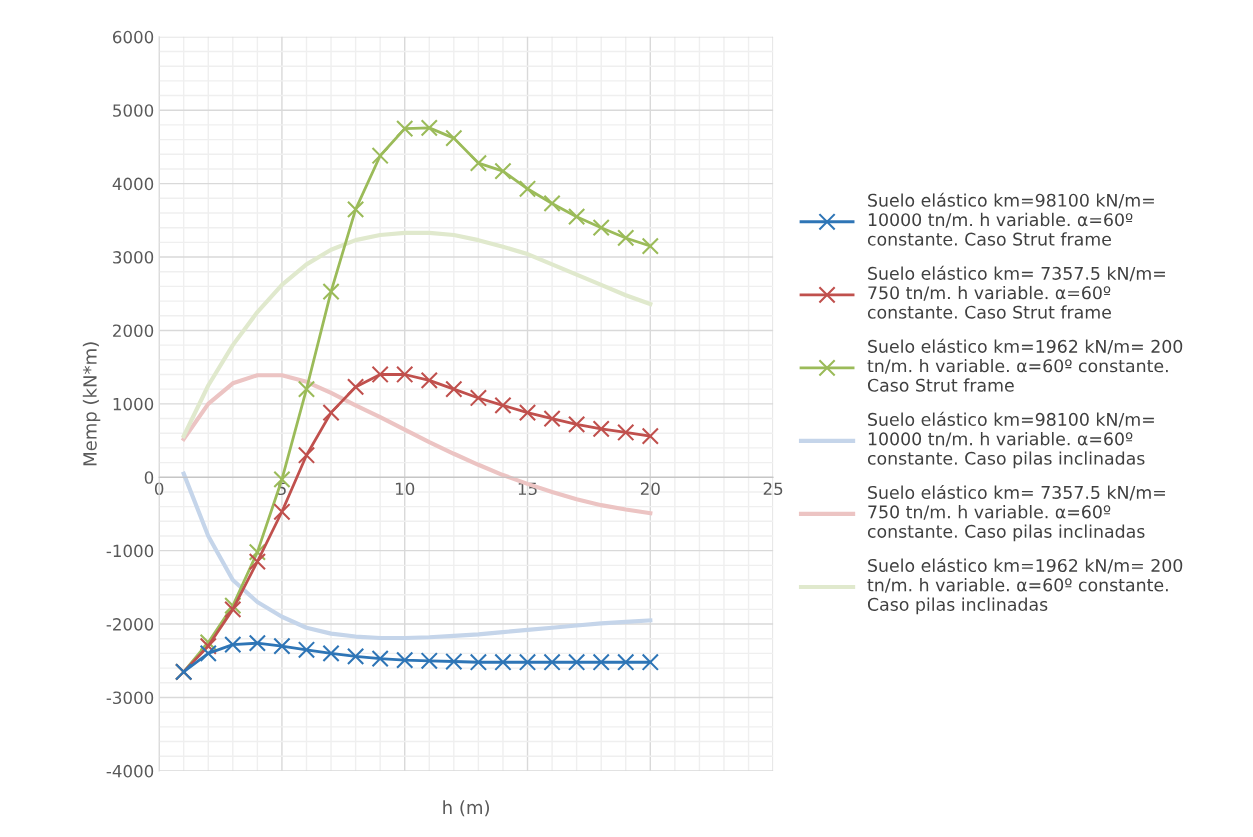 The width and height of the screenshot is (1253, 837). What do you see at coordinates (91, 404) in the screenshot?
I see `y-axis-title: Memp (kN*m)` at bounding box center [91, 404].